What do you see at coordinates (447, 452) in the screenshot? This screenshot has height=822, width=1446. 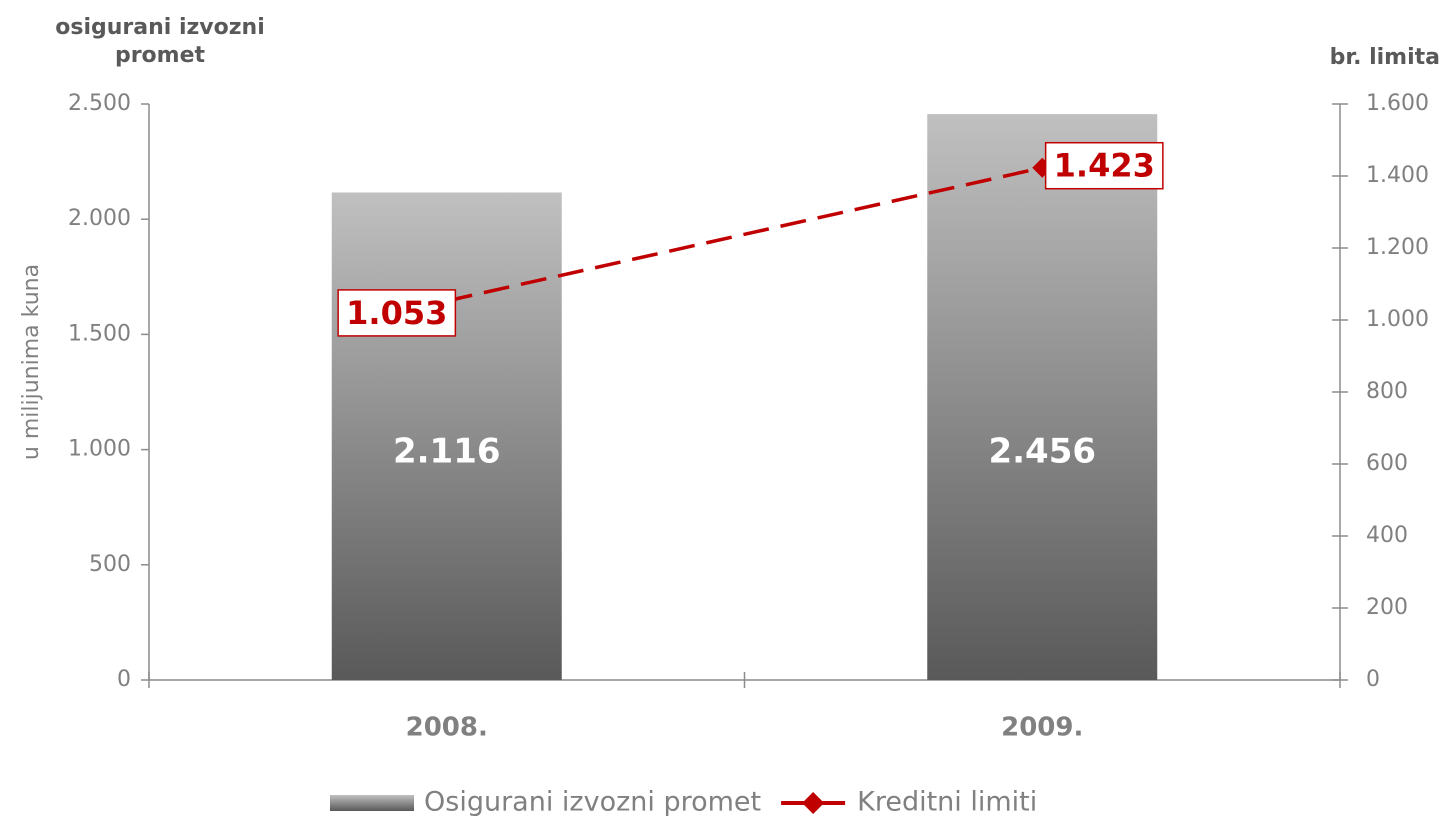 I see `bar-value-label: 2.116` at bounding box center [447, 452].